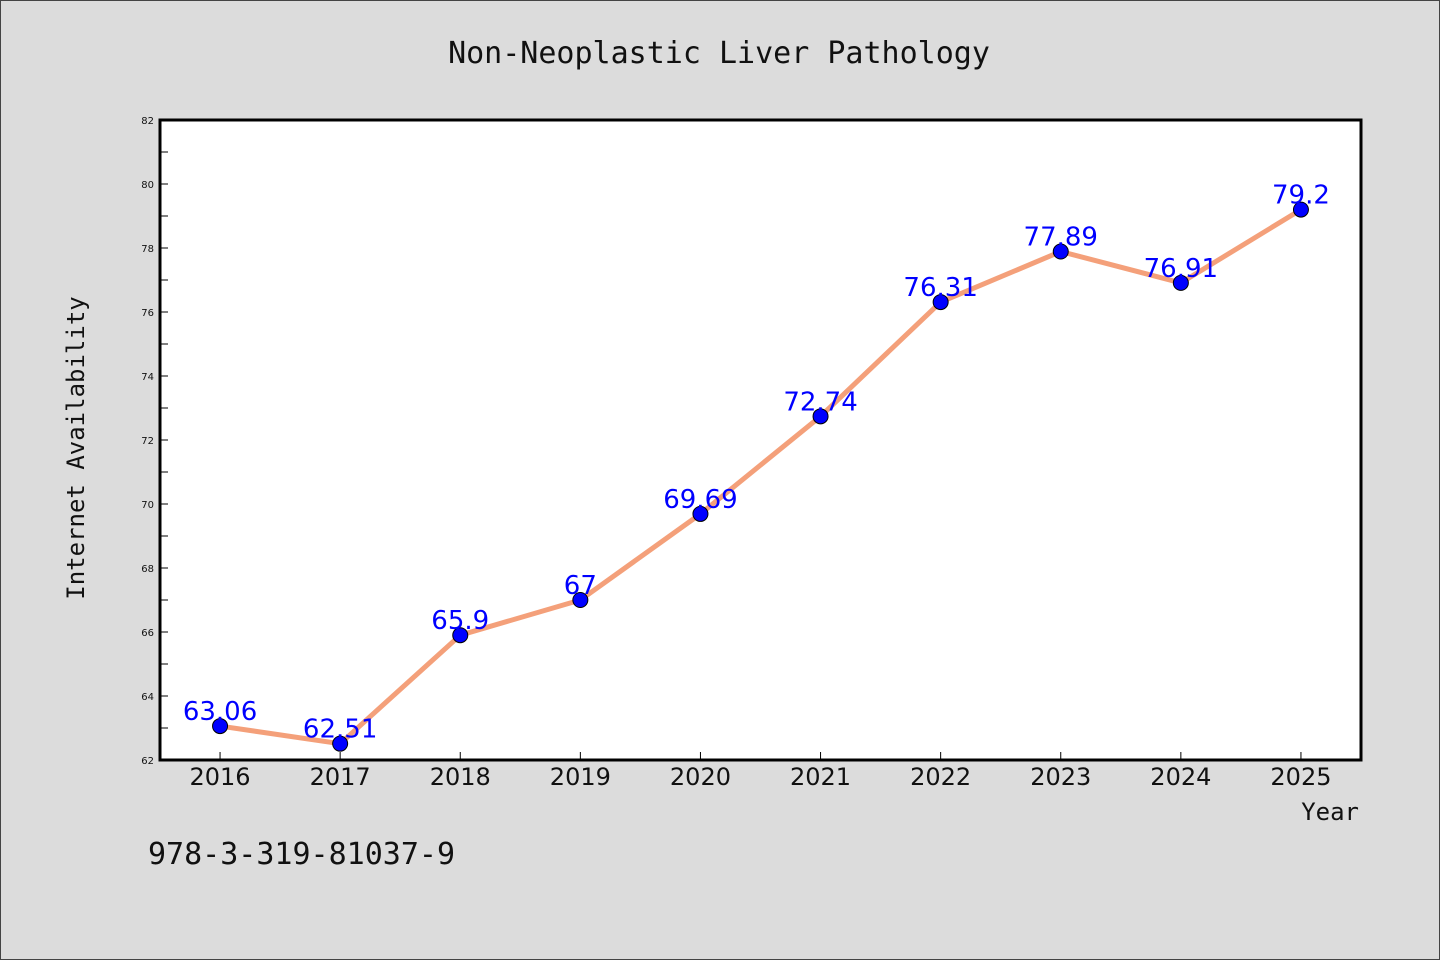 The width and height of the screenshot is (1440, 960). Describe the element at coordinates (147, 249) in the screenshot. I see `y-tick-label: 78` at that location.